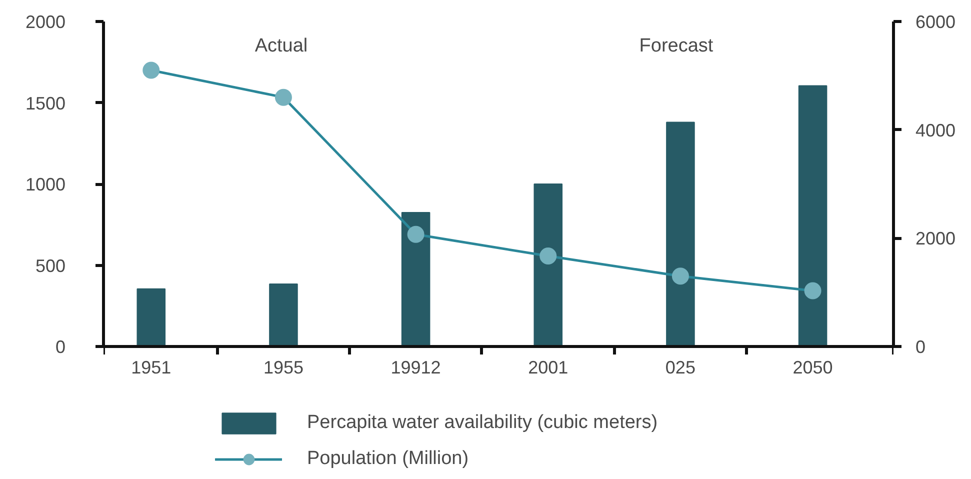 This screenshot has width=971, height=479. What do you see at coordinates (45, 103) in the screenshot?
I see `y-tick-label: 1500` at bounding box center [45, 103].